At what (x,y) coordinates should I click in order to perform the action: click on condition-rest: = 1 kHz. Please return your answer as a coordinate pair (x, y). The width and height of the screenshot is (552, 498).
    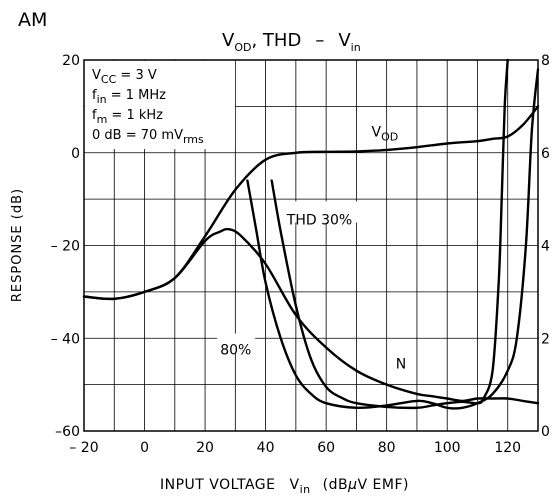
    Looking at the image, I should click on (135, 115).